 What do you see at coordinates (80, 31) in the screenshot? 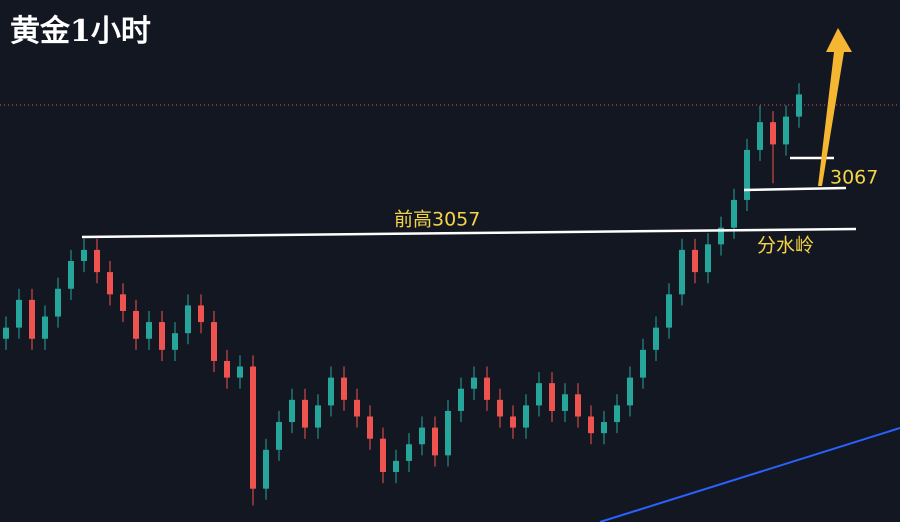
I see `chart-title: 黄金1小时` at bounding box center [80, 31].